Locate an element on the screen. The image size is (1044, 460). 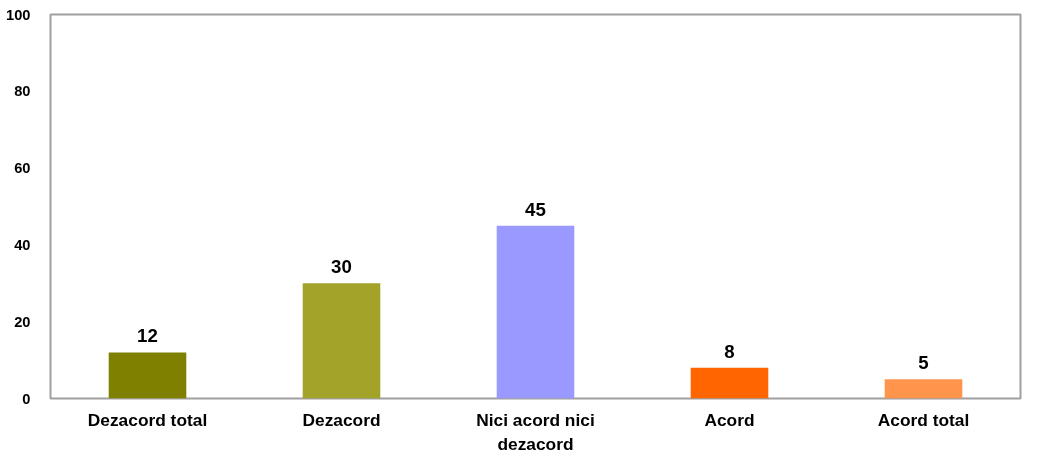
y-tick-label: 40 is located at coordinates (22, 244).